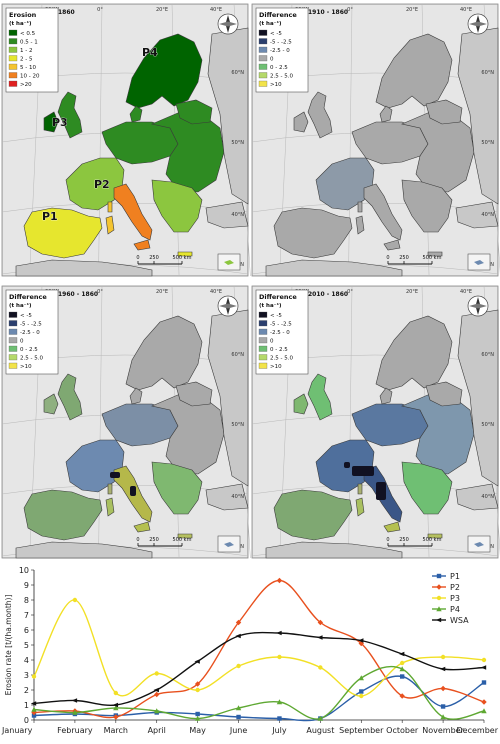  What do you see at coordinates (276, 316) in the screenshot?
I see `legend-item-label: < -5` at bounding box center [276, 316].